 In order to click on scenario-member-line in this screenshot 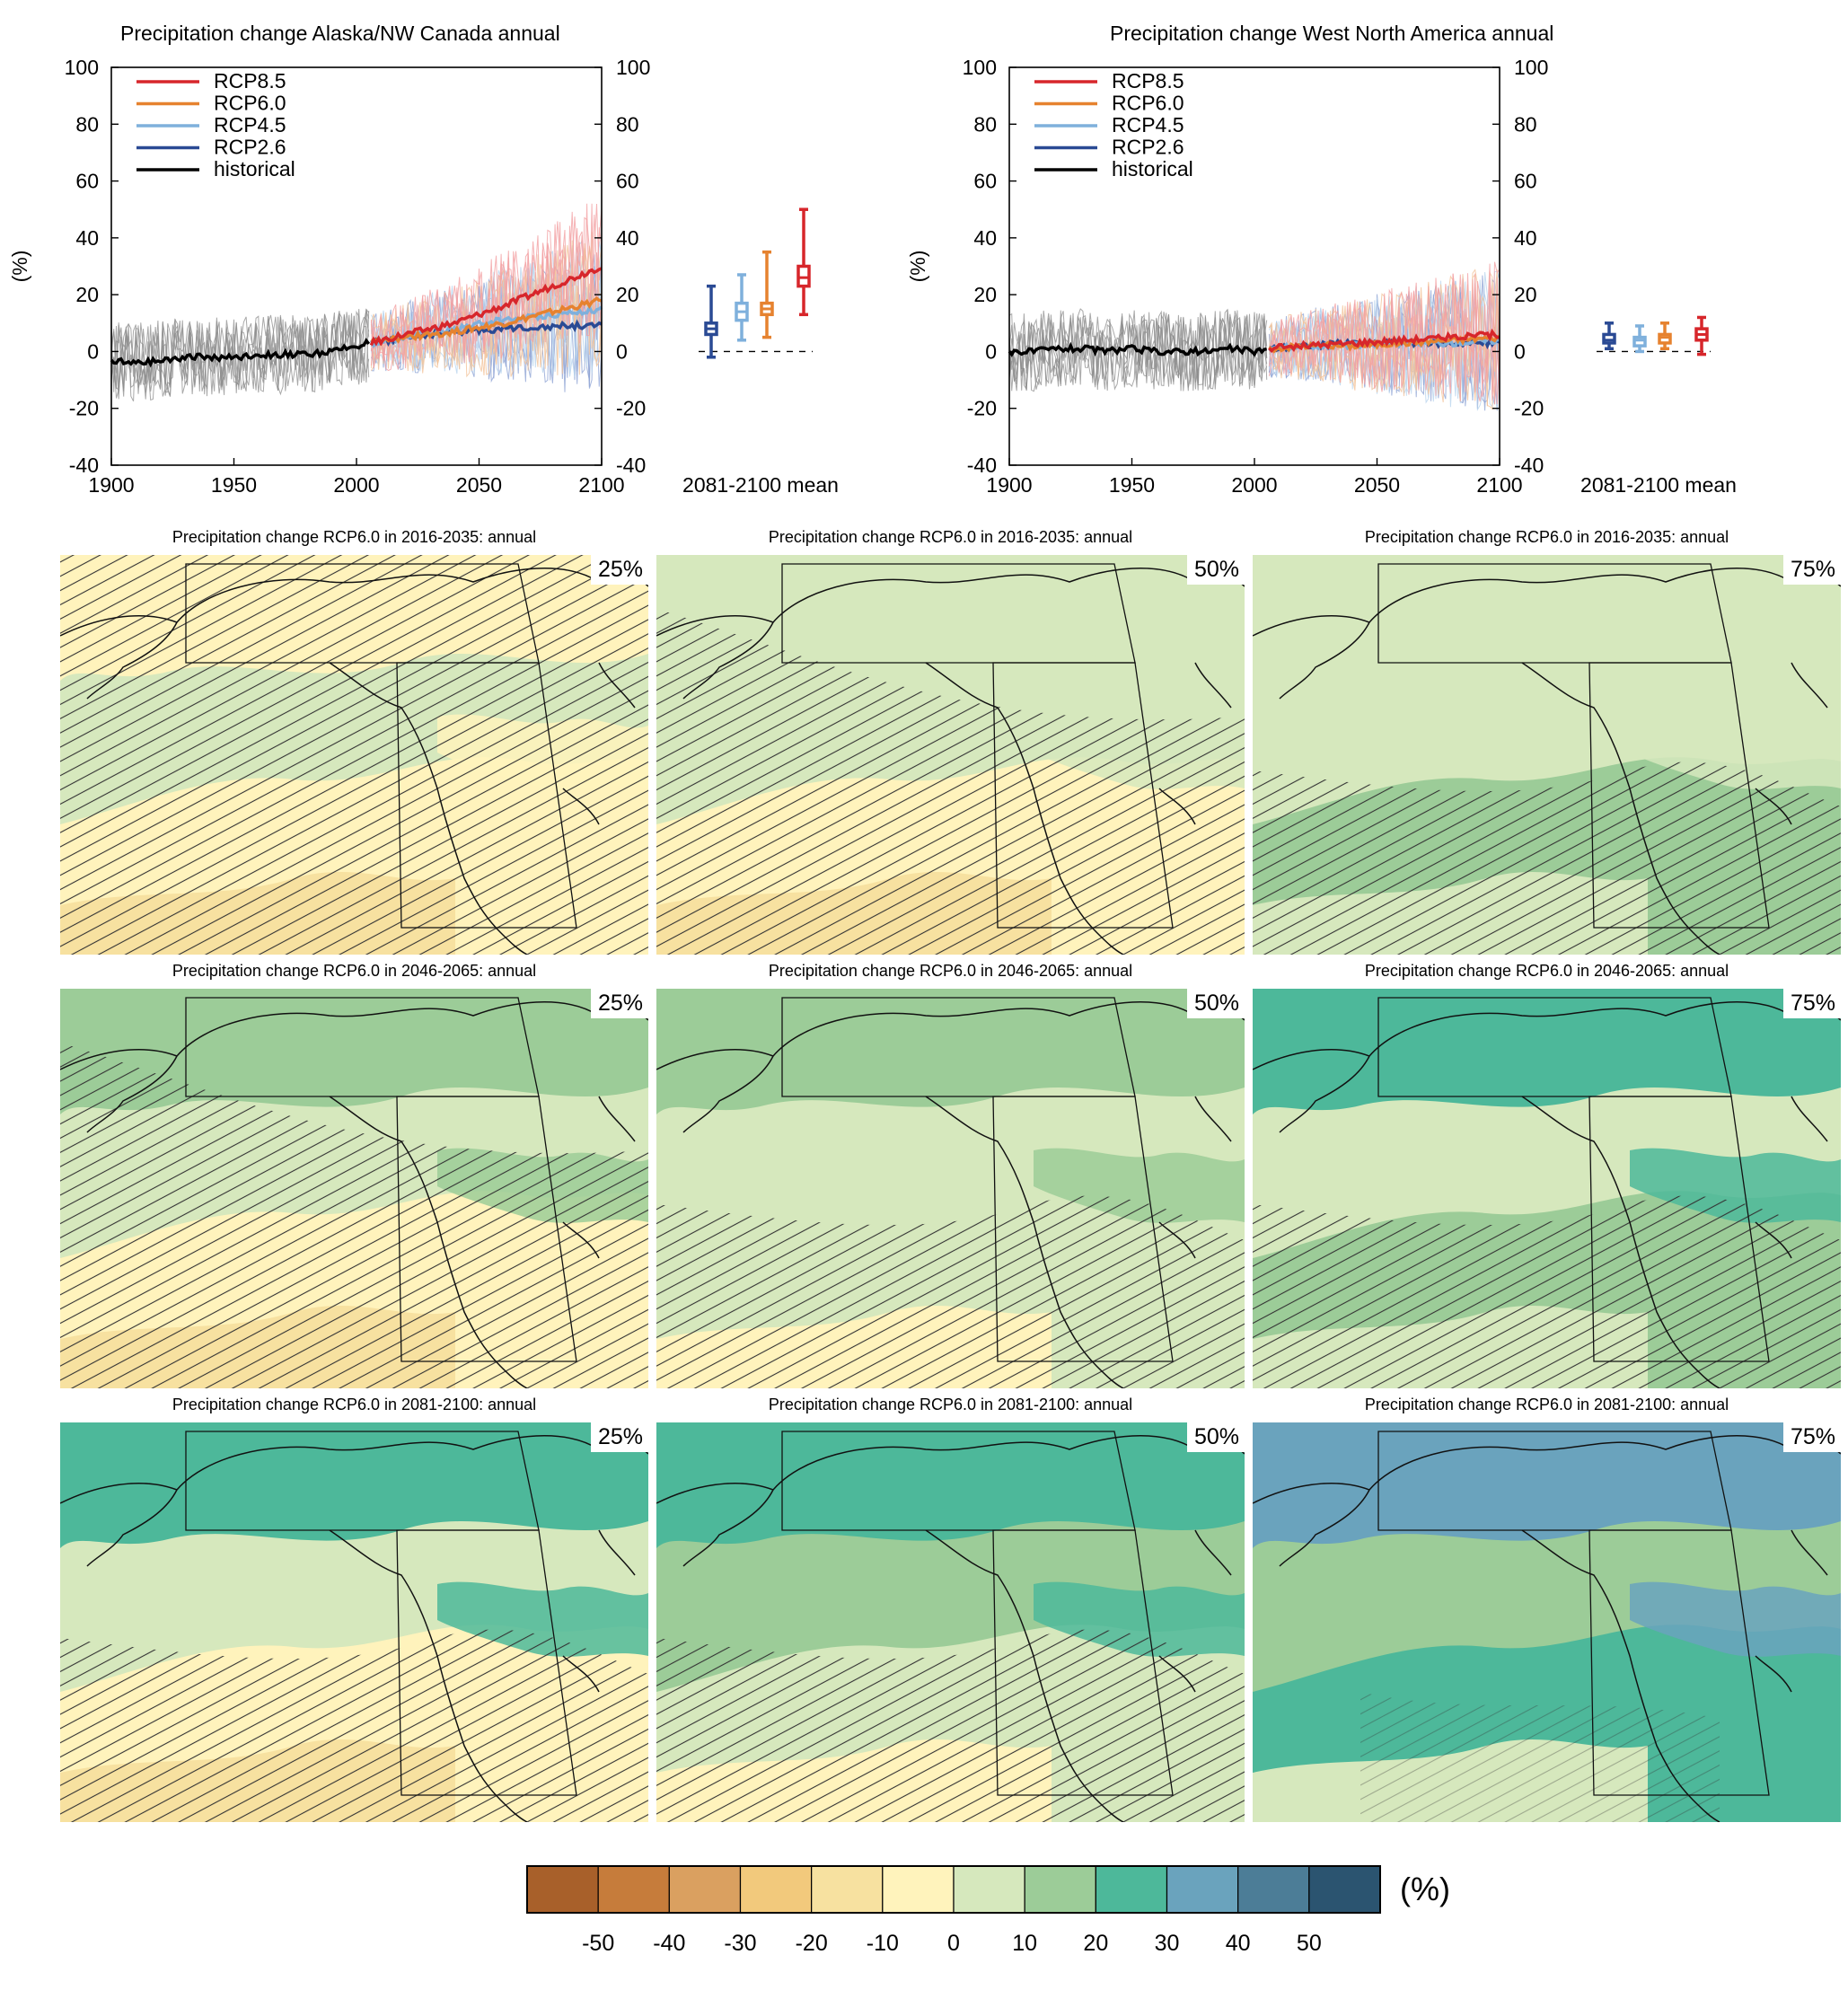, I will do `click(486, 290)`.